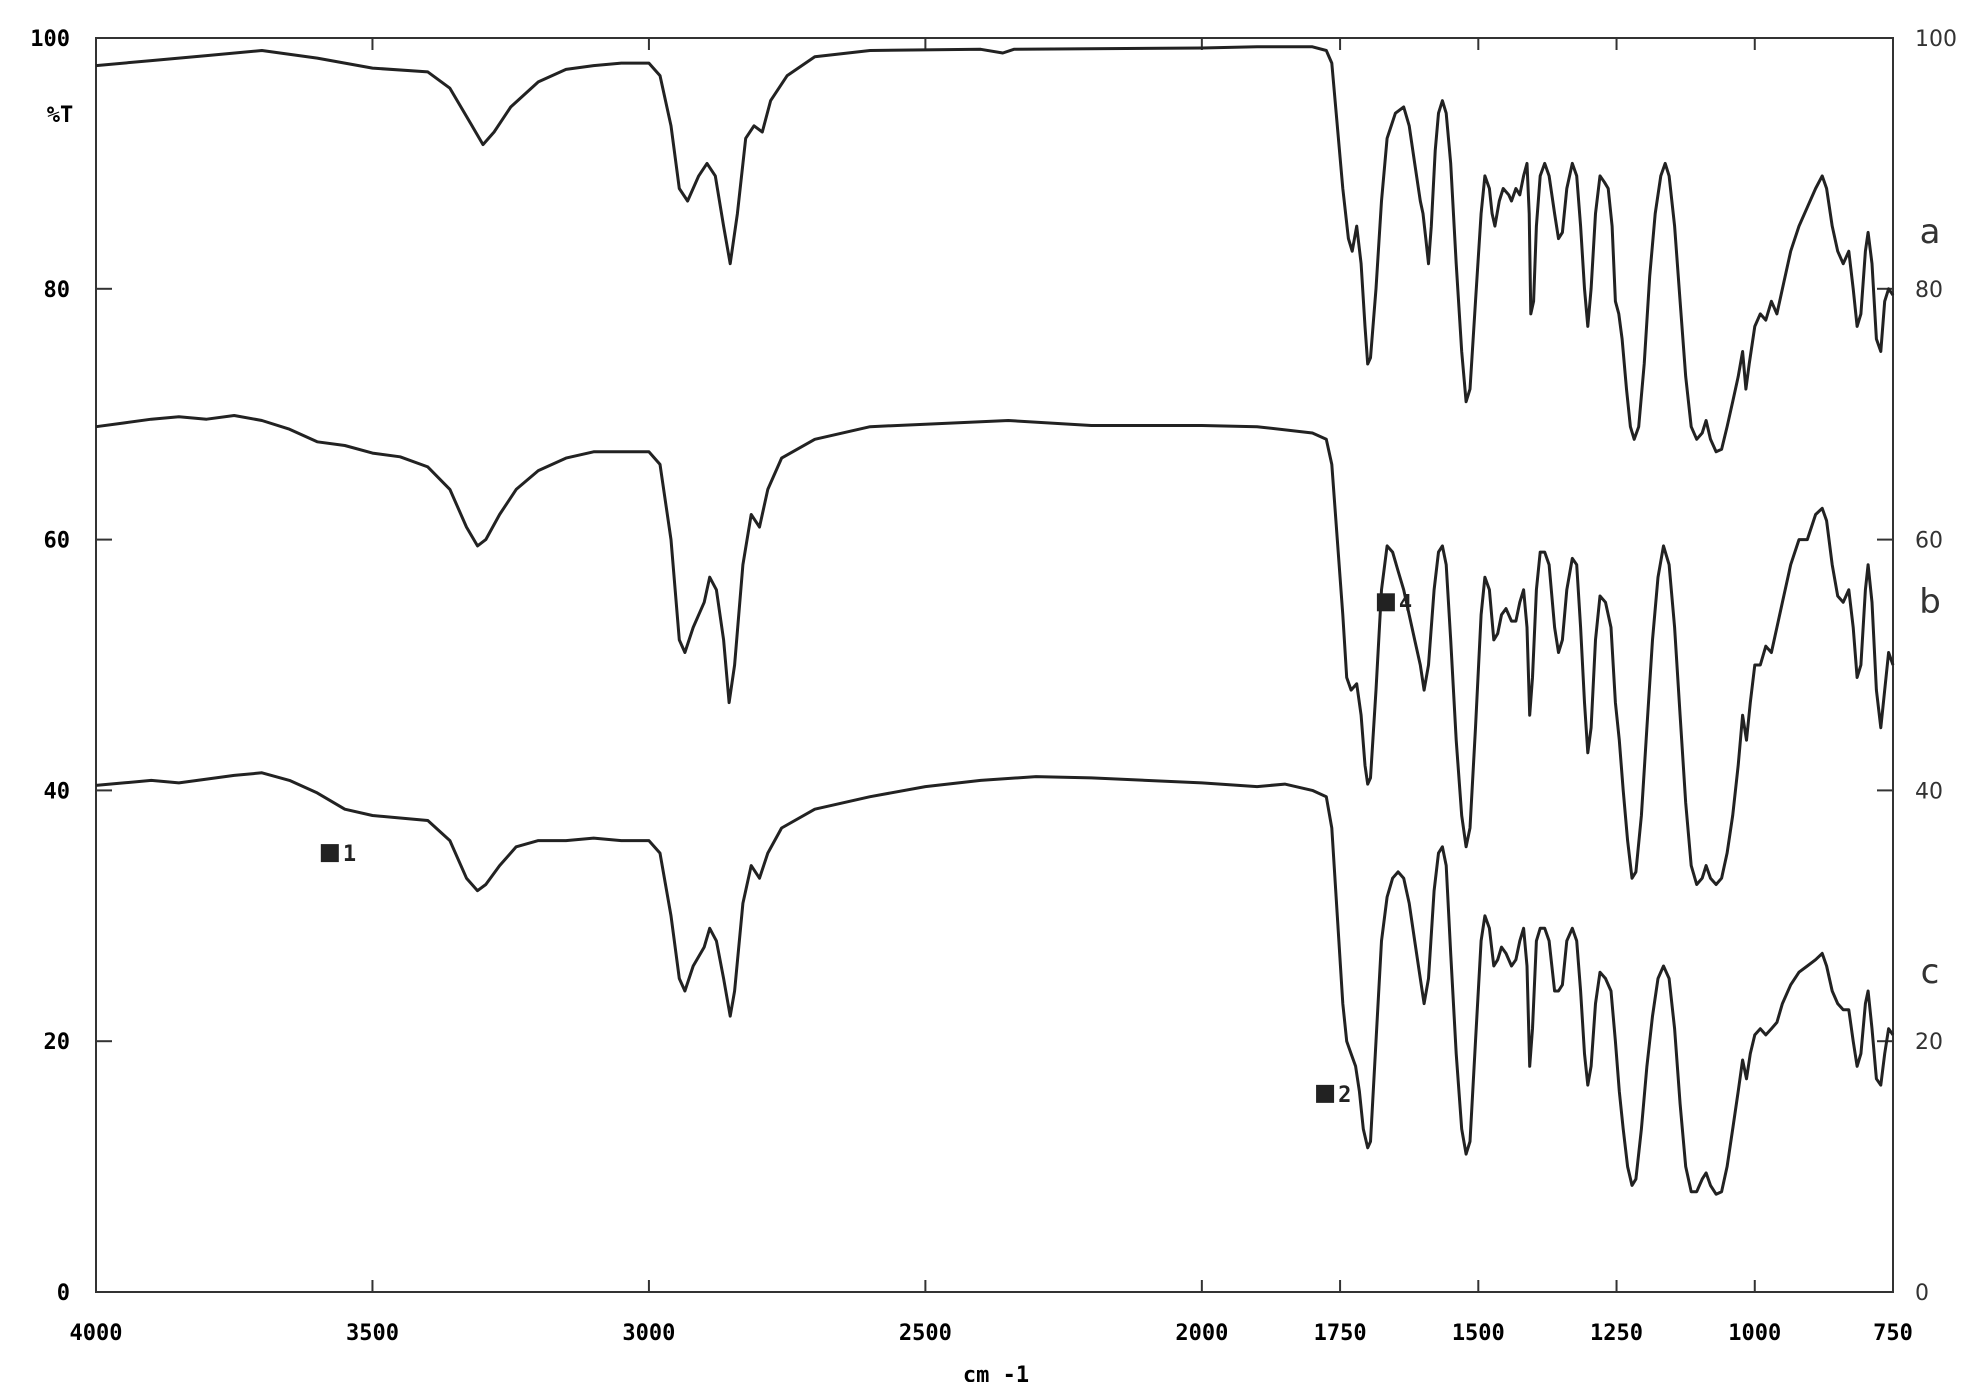 Image resolution: width=1961 pixels, height=1382 pixels. I want to click on right-tick-label: 60, so click(1929, 541).